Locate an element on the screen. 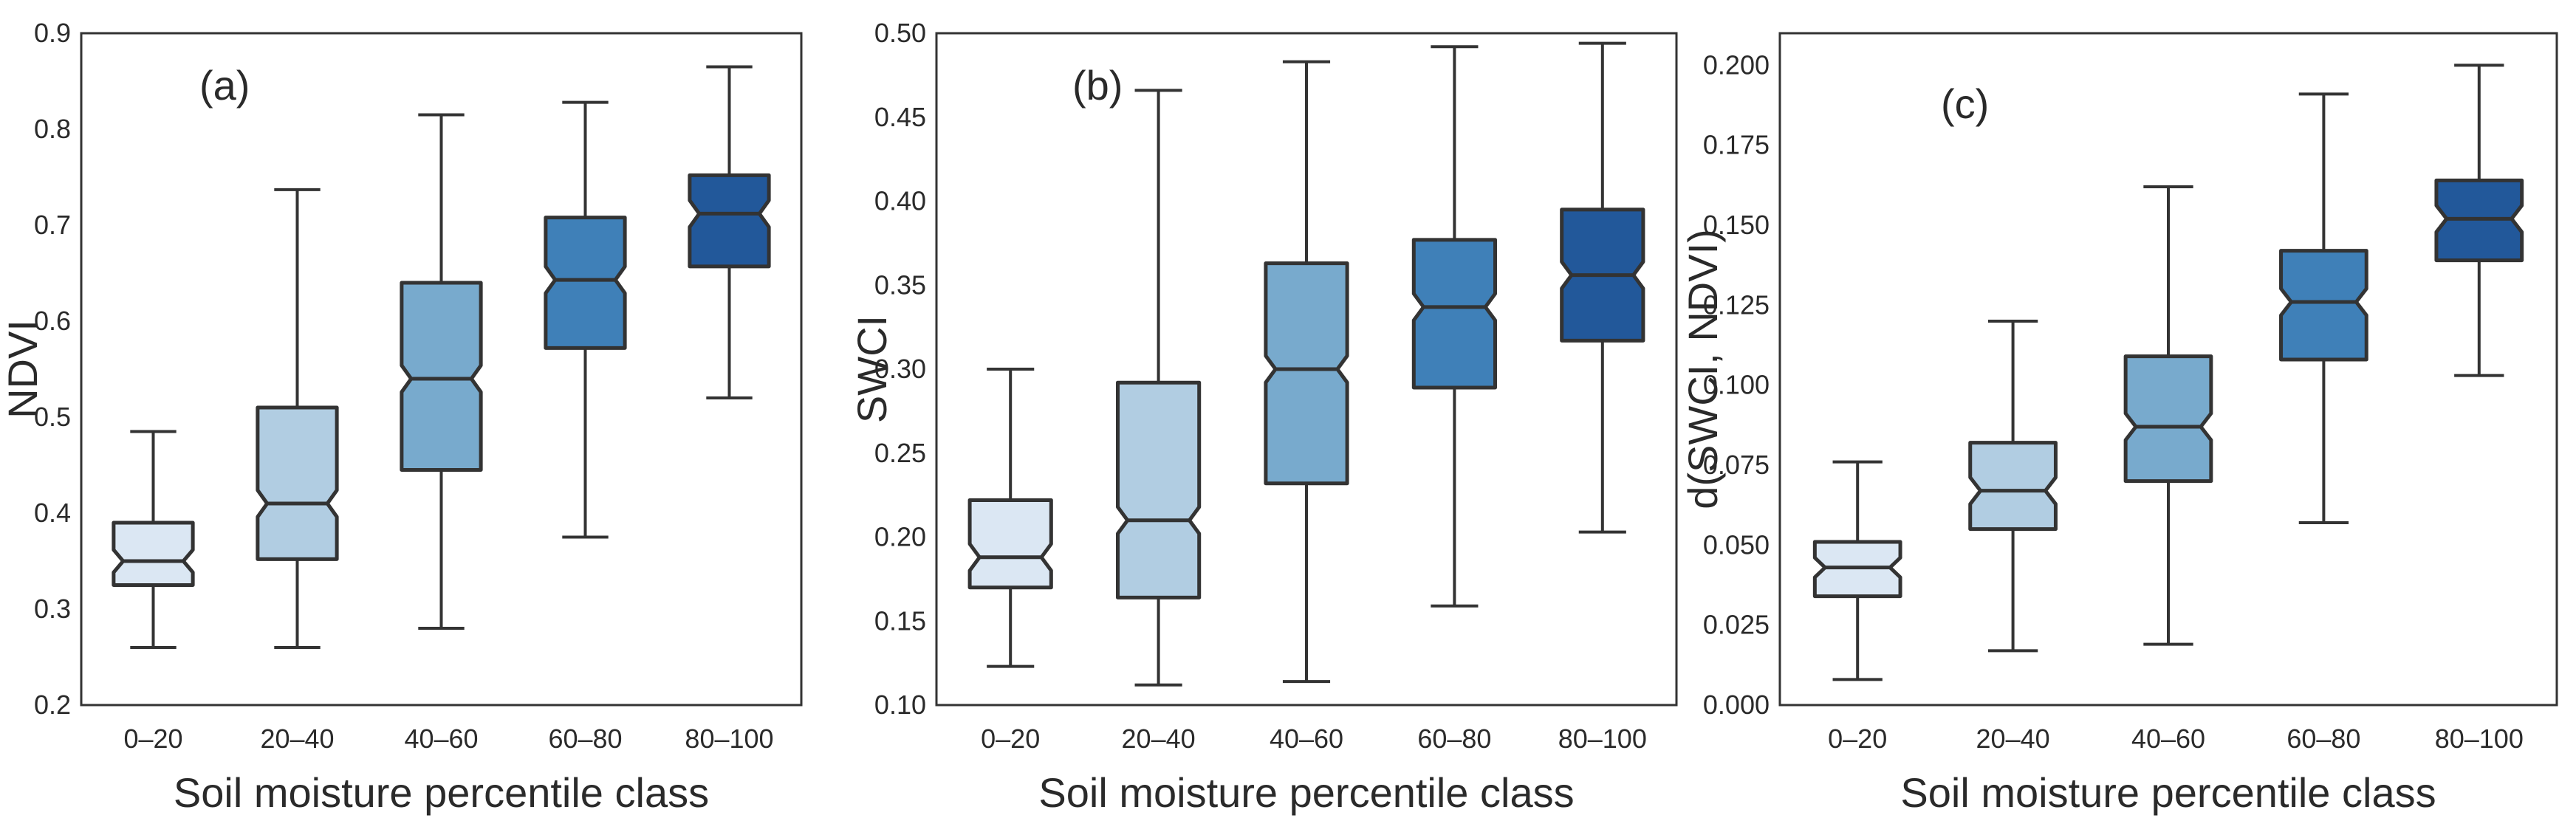 This screenshot has width=2576, height=835. y-tick-label: 0.6 is located at coordinates (52, 321).